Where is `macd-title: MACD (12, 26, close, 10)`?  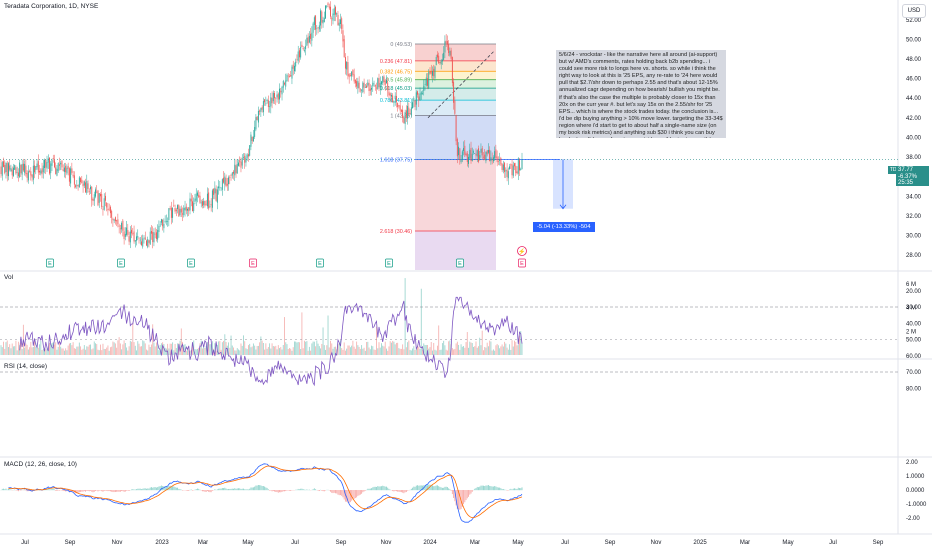 macd-title: MACD (12, 26, close, 10) is located at coordinates (40, 464).